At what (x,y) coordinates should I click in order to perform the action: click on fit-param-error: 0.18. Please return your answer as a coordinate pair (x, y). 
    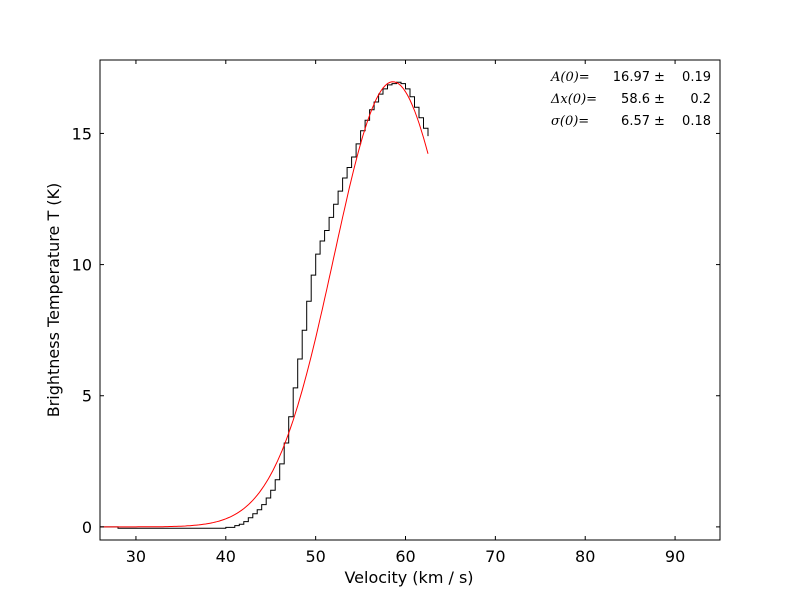
    Looking at the image, I should click on (696, 121).